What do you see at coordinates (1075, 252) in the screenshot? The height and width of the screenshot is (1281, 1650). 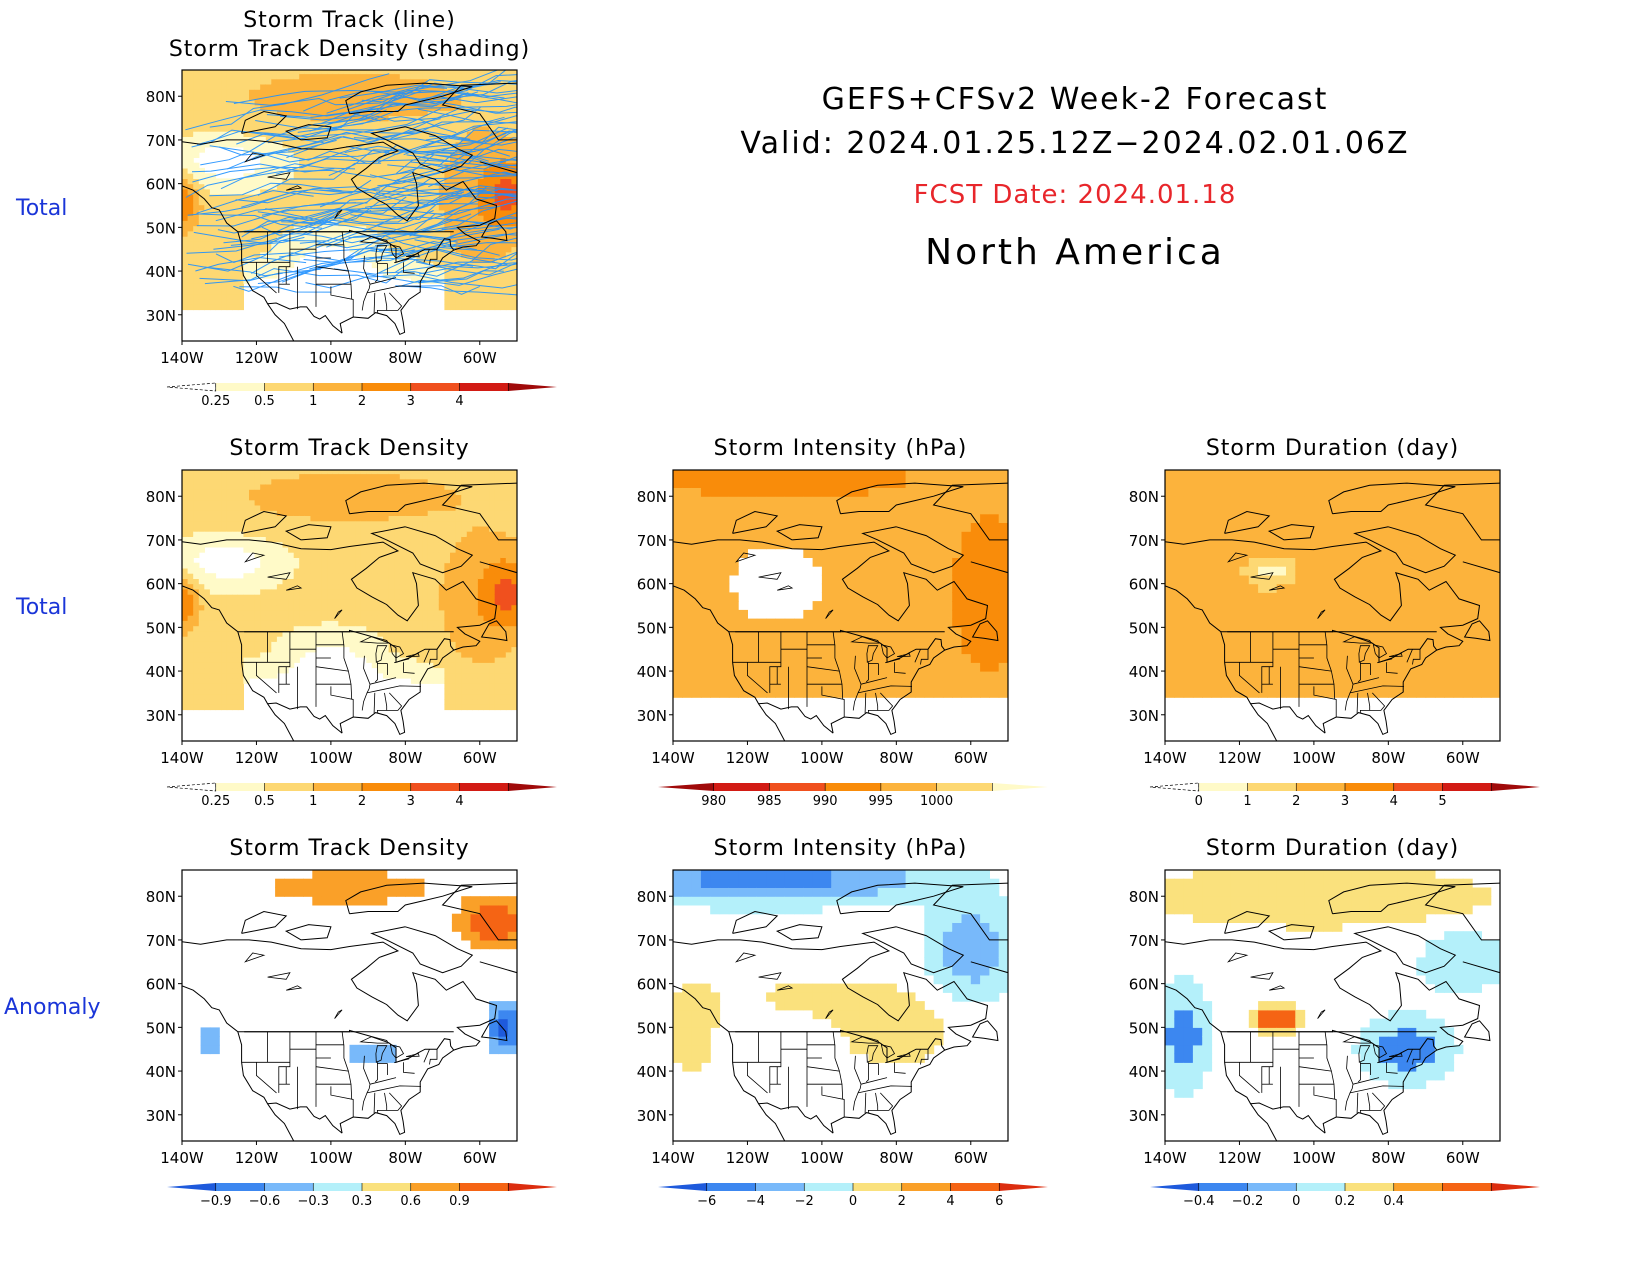 I see `region-title: North America` at bounding box center [1075, 252].